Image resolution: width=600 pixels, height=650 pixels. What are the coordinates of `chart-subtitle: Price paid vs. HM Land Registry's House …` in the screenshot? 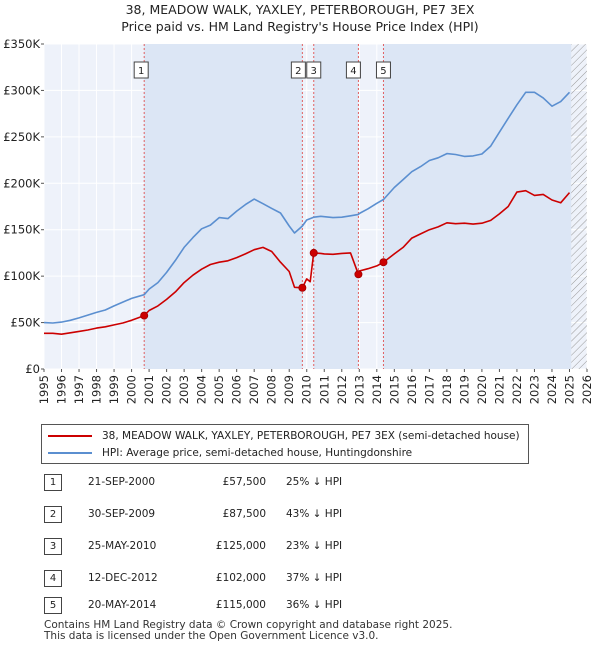 It's located at (300, 26).